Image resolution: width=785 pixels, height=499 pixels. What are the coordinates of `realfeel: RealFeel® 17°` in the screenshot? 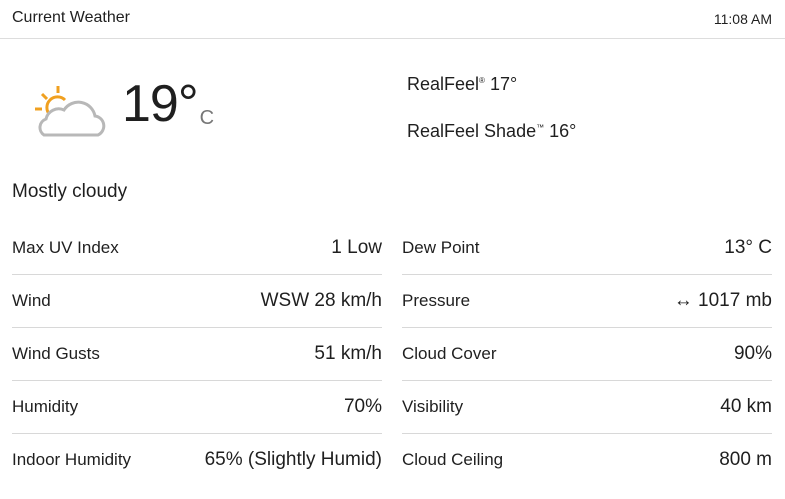 It's located at (462, 84).